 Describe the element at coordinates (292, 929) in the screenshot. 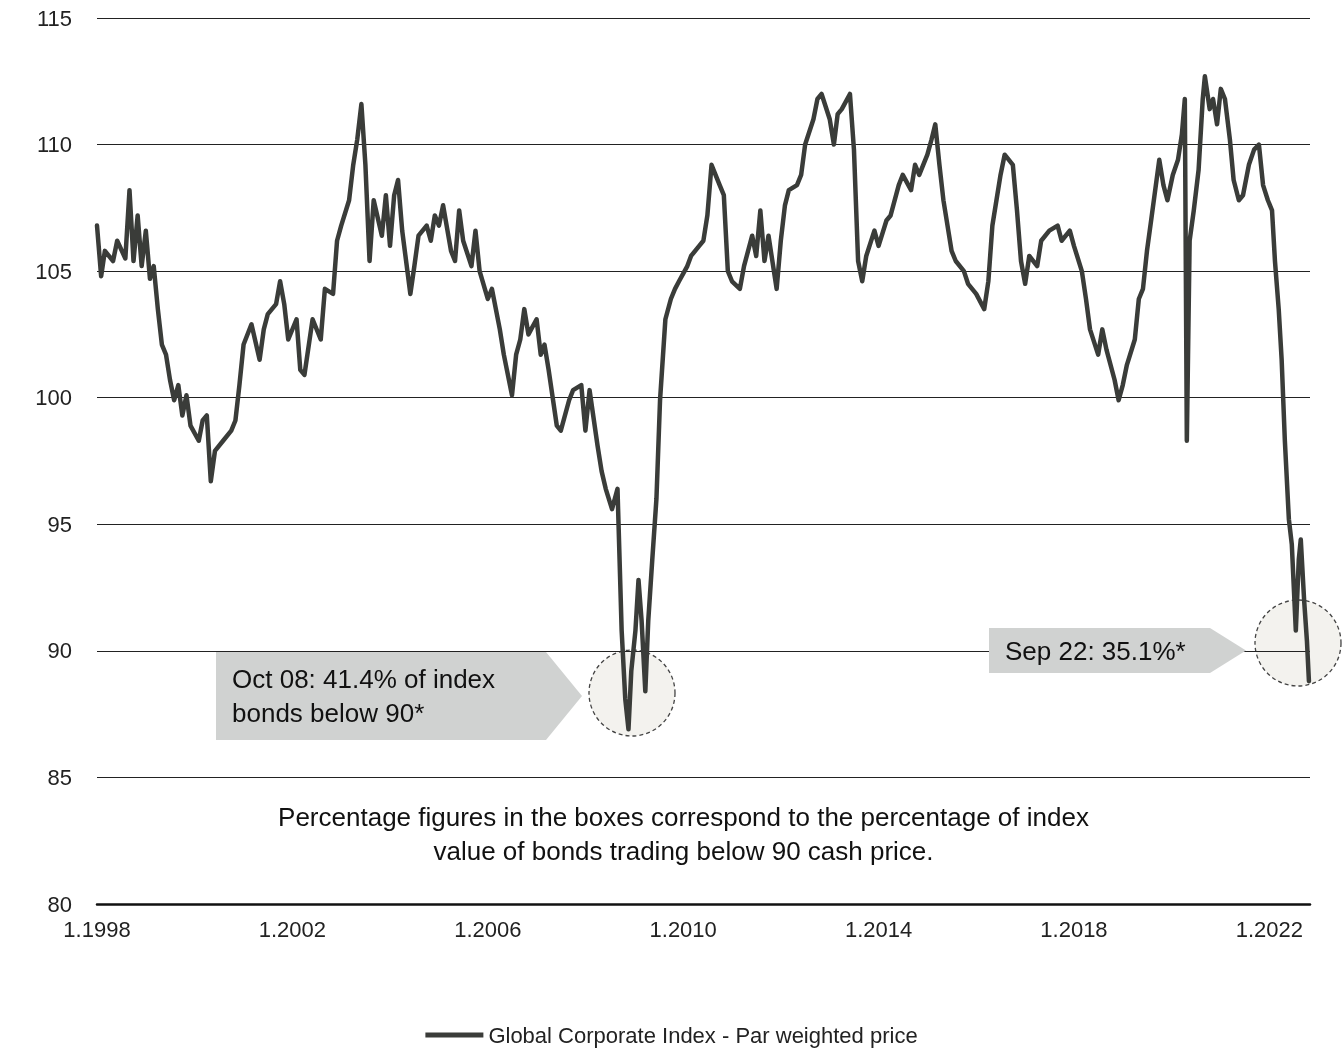

I see `x-tick-label: 1.2002` at that location.